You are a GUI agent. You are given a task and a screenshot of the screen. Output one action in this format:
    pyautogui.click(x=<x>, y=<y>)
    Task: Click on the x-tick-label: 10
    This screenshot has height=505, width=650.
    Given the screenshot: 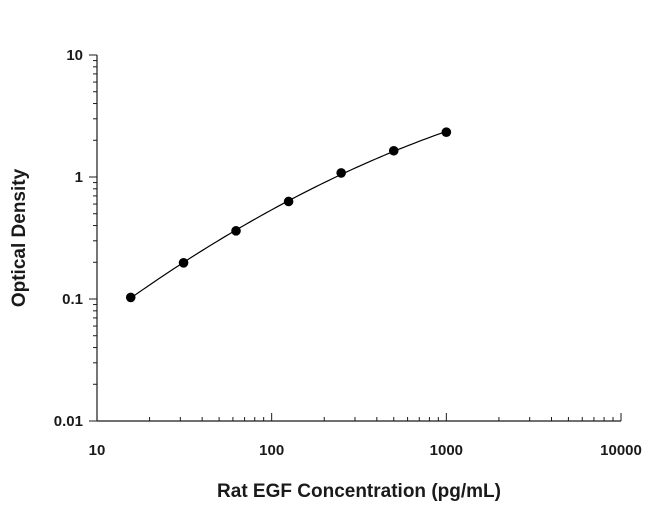 What is the action you would take?
    pyautogui.click(x=97, y=450)
    